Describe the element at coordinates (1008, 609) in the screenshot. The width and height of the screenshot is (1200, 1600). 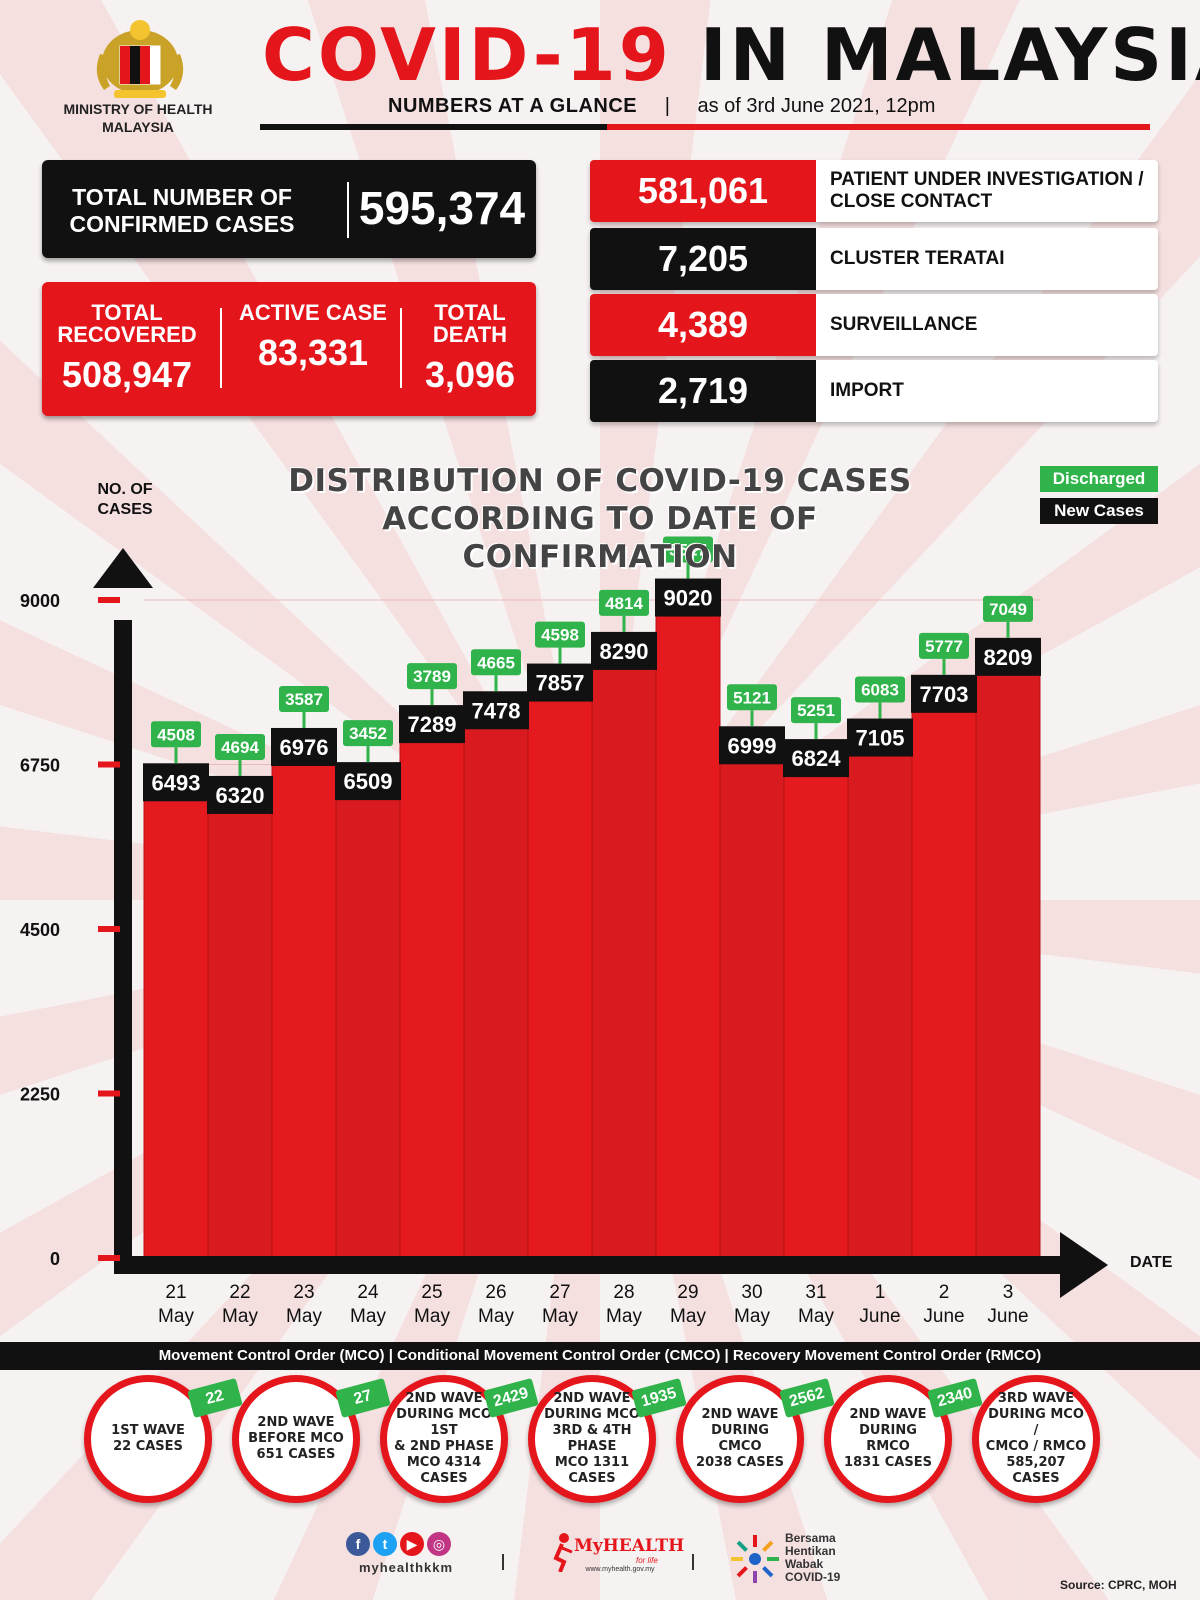
I see `discharged-label: 7049` at that location.